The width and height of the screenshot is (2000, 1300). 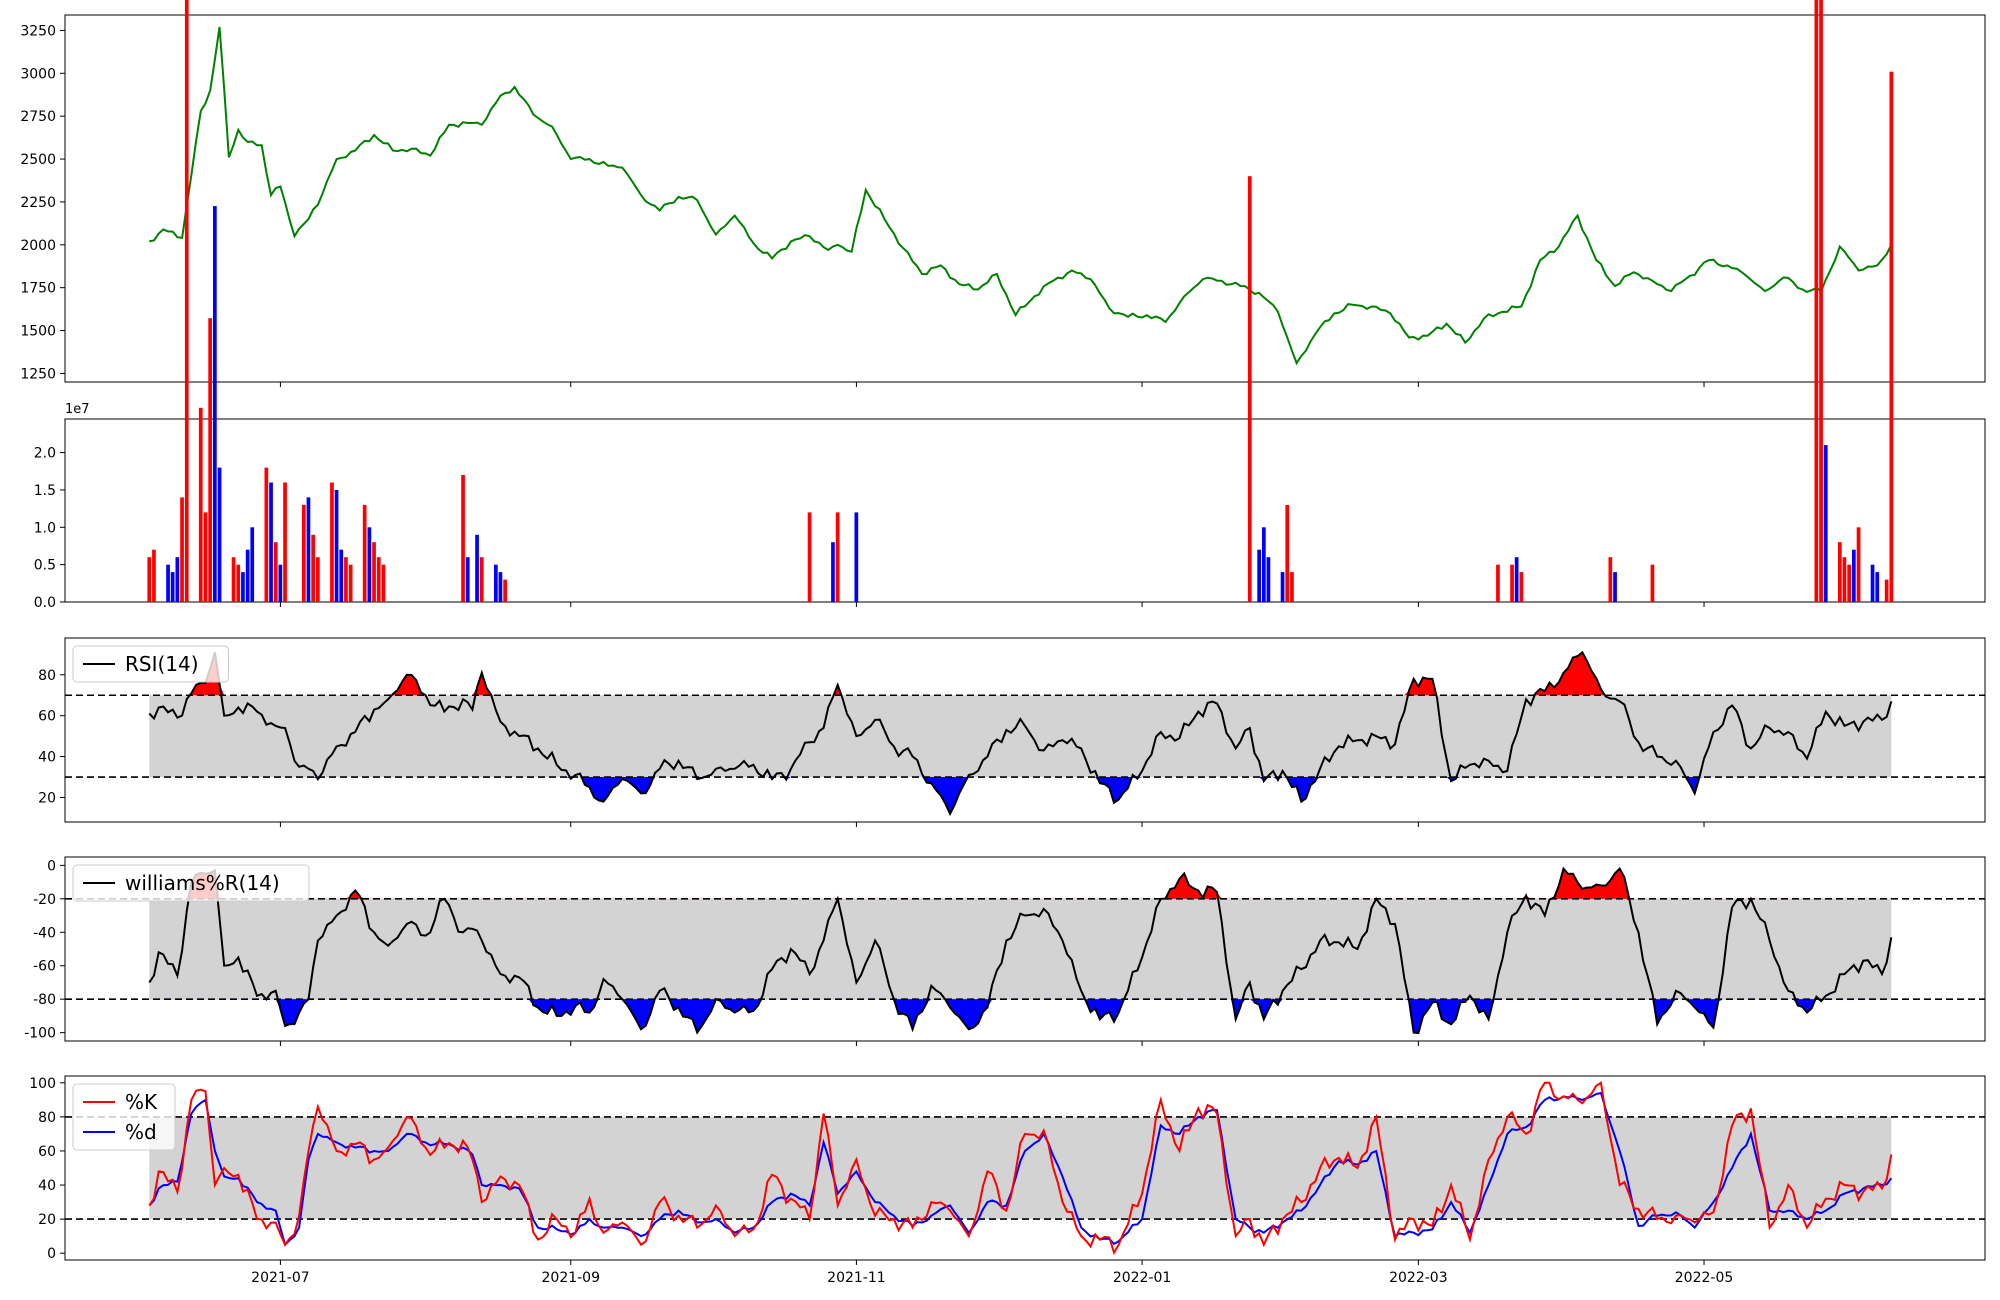 What do you see at coordinates (1020, 1016) in the screenshot?
I see `williams-oversold-fill` at bounding box center [1020, 1016].